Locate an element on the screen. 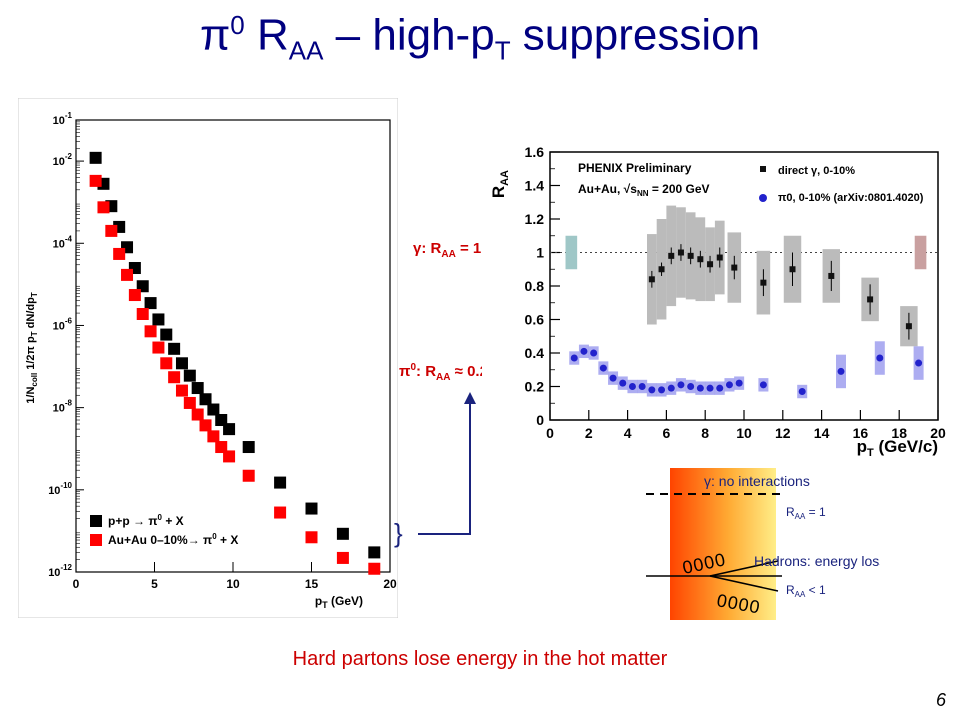 Image resolution: width=960 pixels, height=720 pixels. raa-ytick-label: 0 is located at coordinates (540, 420).